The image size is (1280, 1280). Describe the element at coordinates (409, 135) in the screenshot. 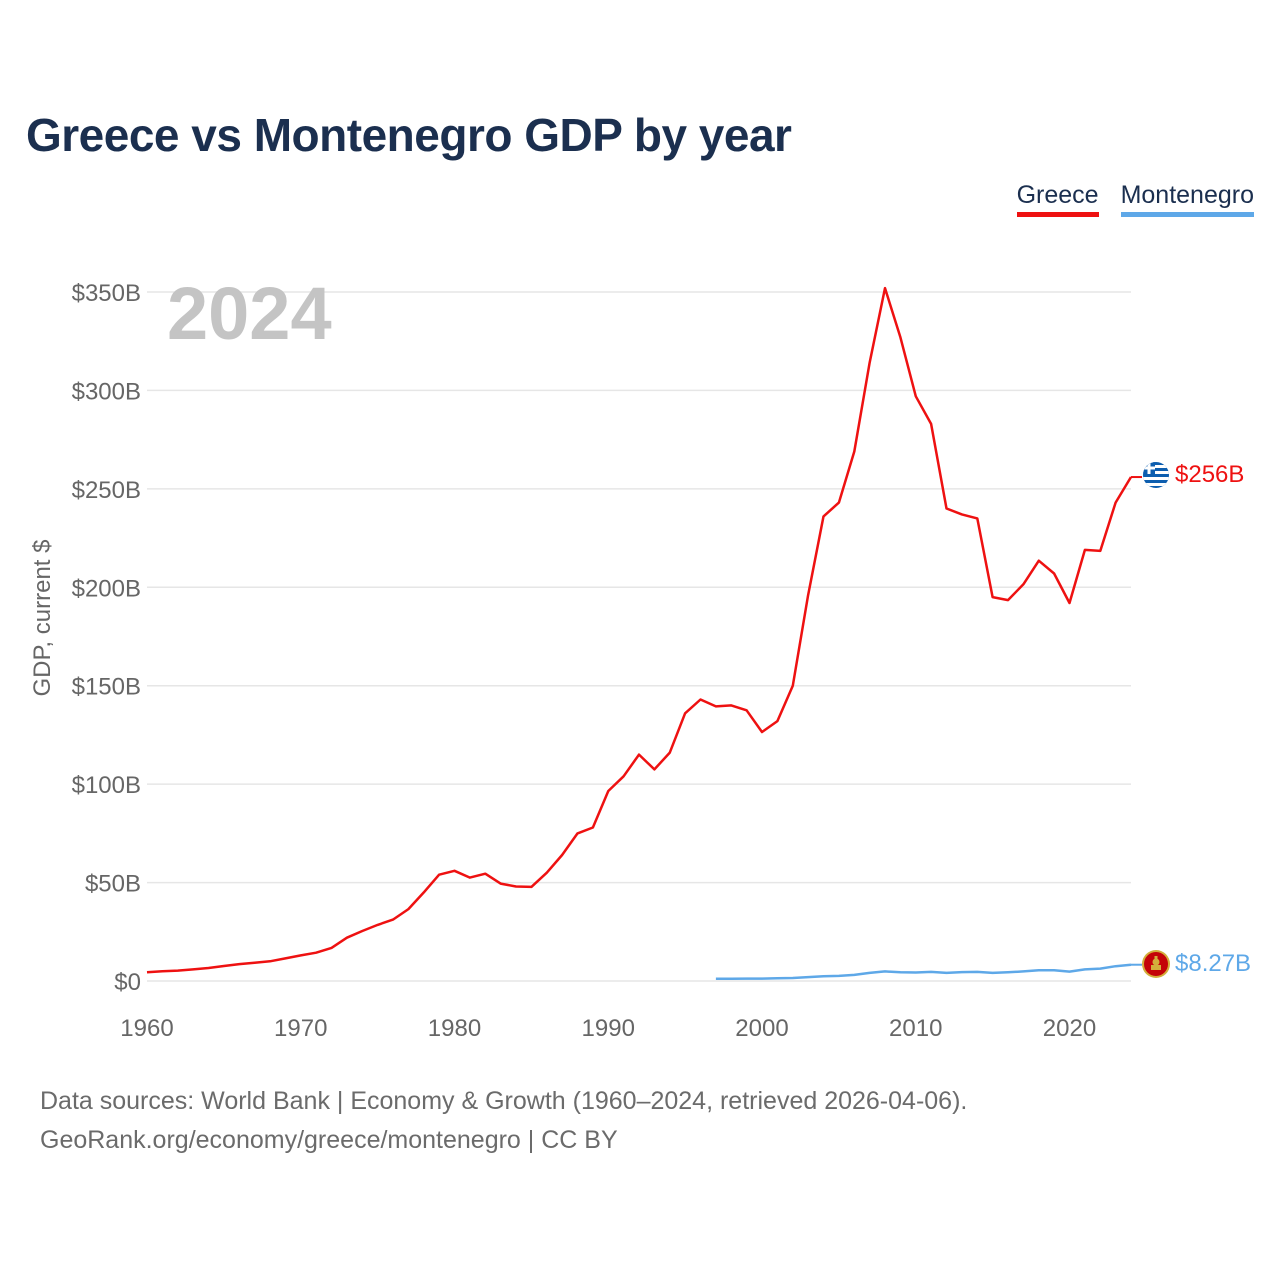

I see `chart-title: Greece vs Montenegro GDP by year` at that location.